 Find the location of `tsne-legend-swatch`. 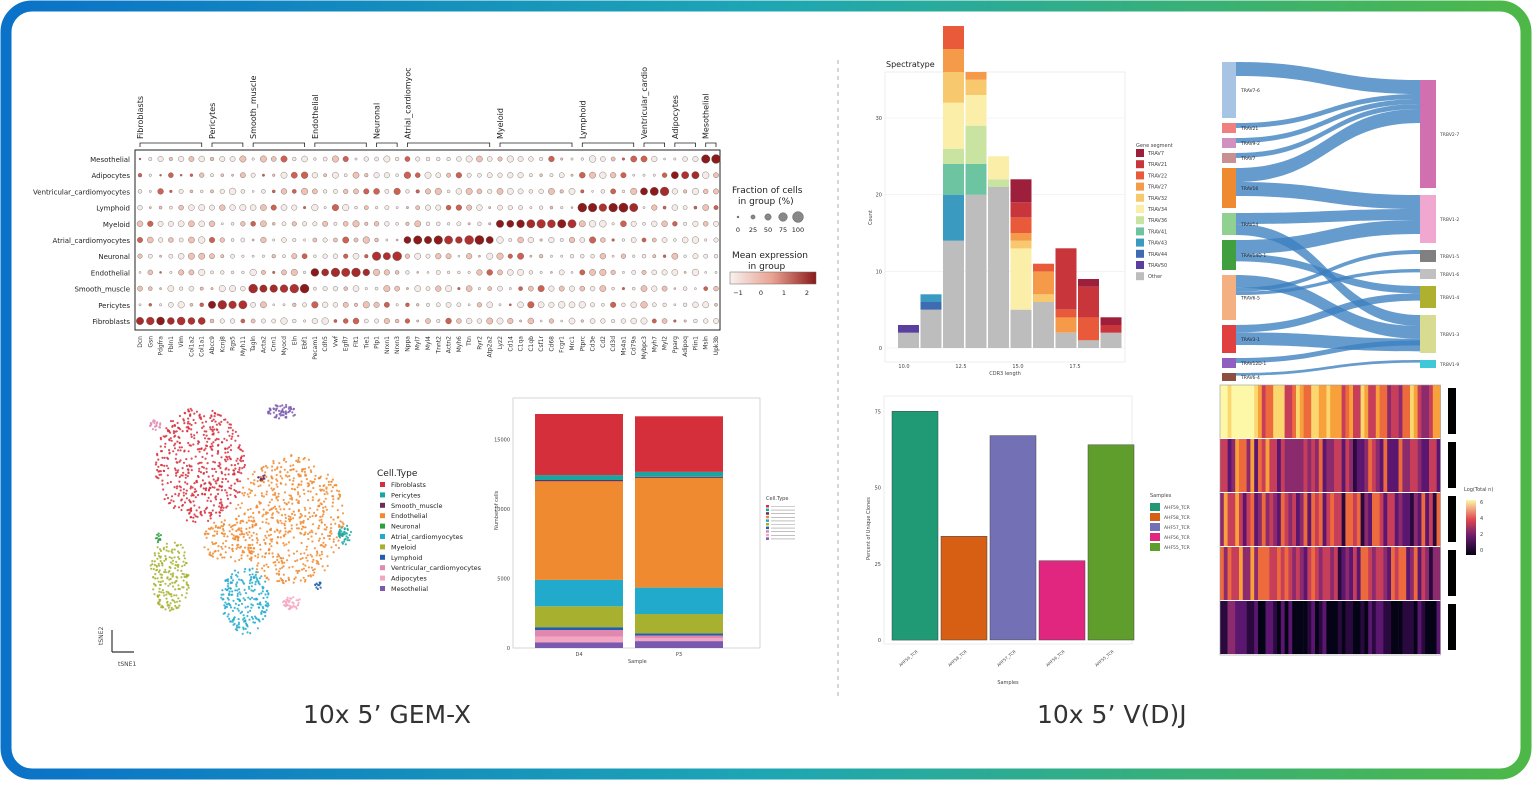

tsne-legend-swatch is located at coordinates (382, 557).